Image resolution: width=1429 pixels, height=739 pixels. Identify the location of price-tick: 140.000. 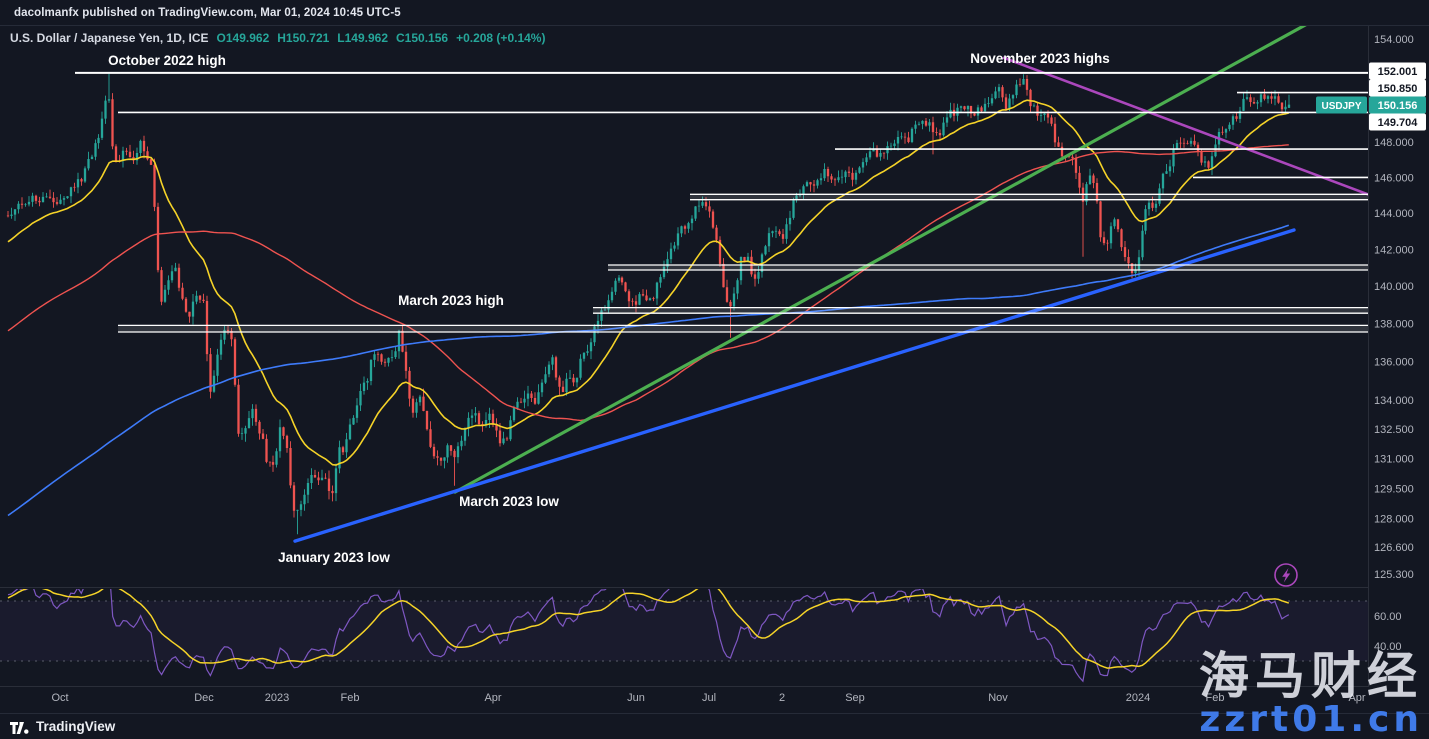
(1394, 287).